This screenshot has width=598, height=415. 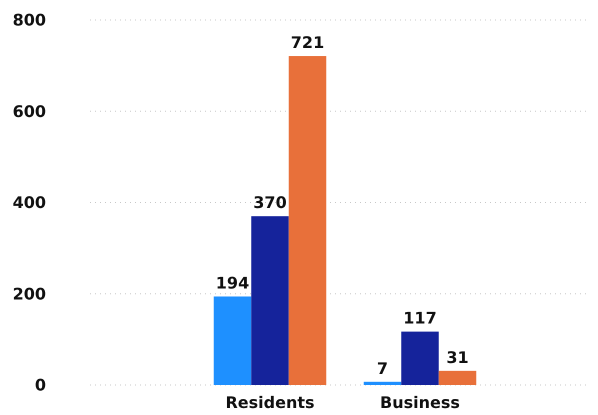 I want to click on y-tick-label: 400, so click(x=29, y=202).